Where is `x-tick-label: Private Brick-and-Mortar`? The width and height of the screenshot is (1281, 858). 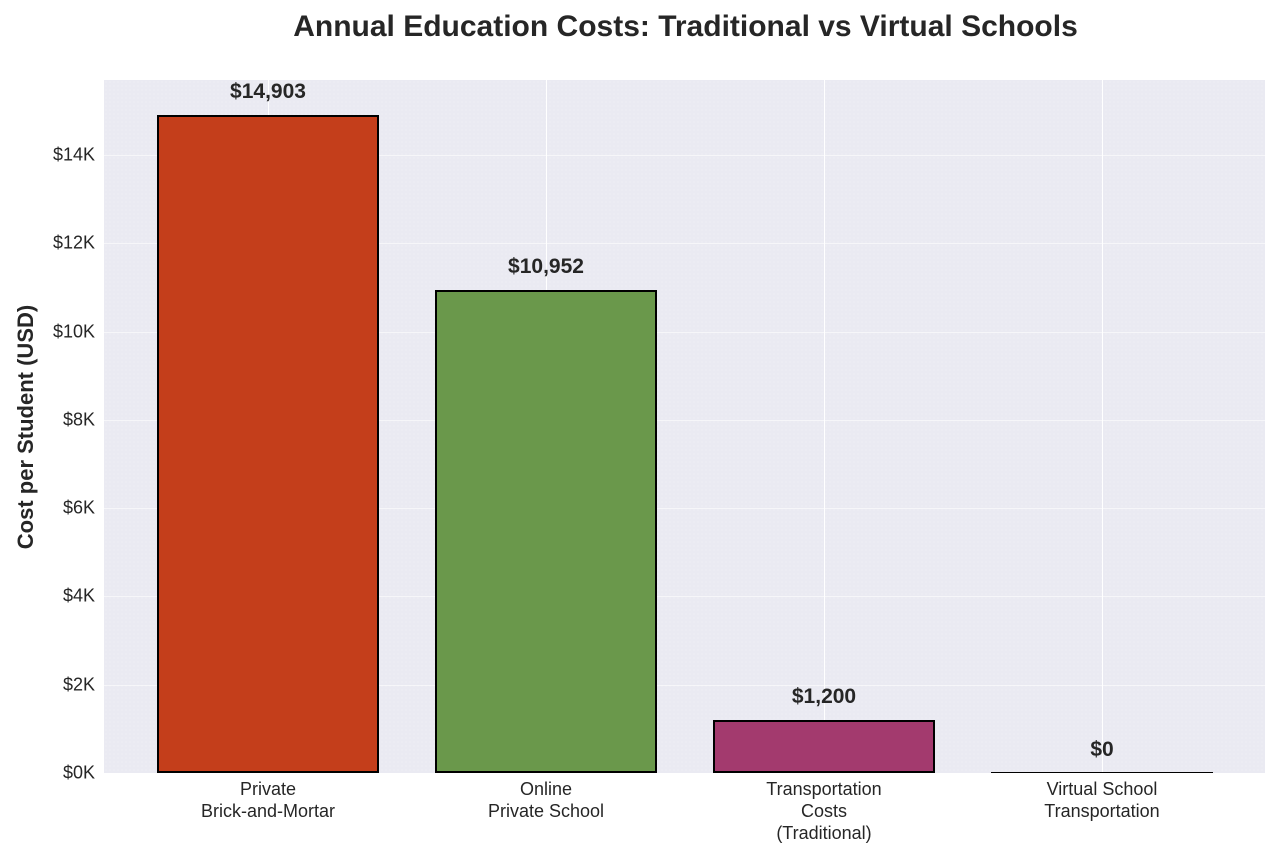
x-tick-label: Private Brick-and-Mortar is located at coordinates (268, 800).